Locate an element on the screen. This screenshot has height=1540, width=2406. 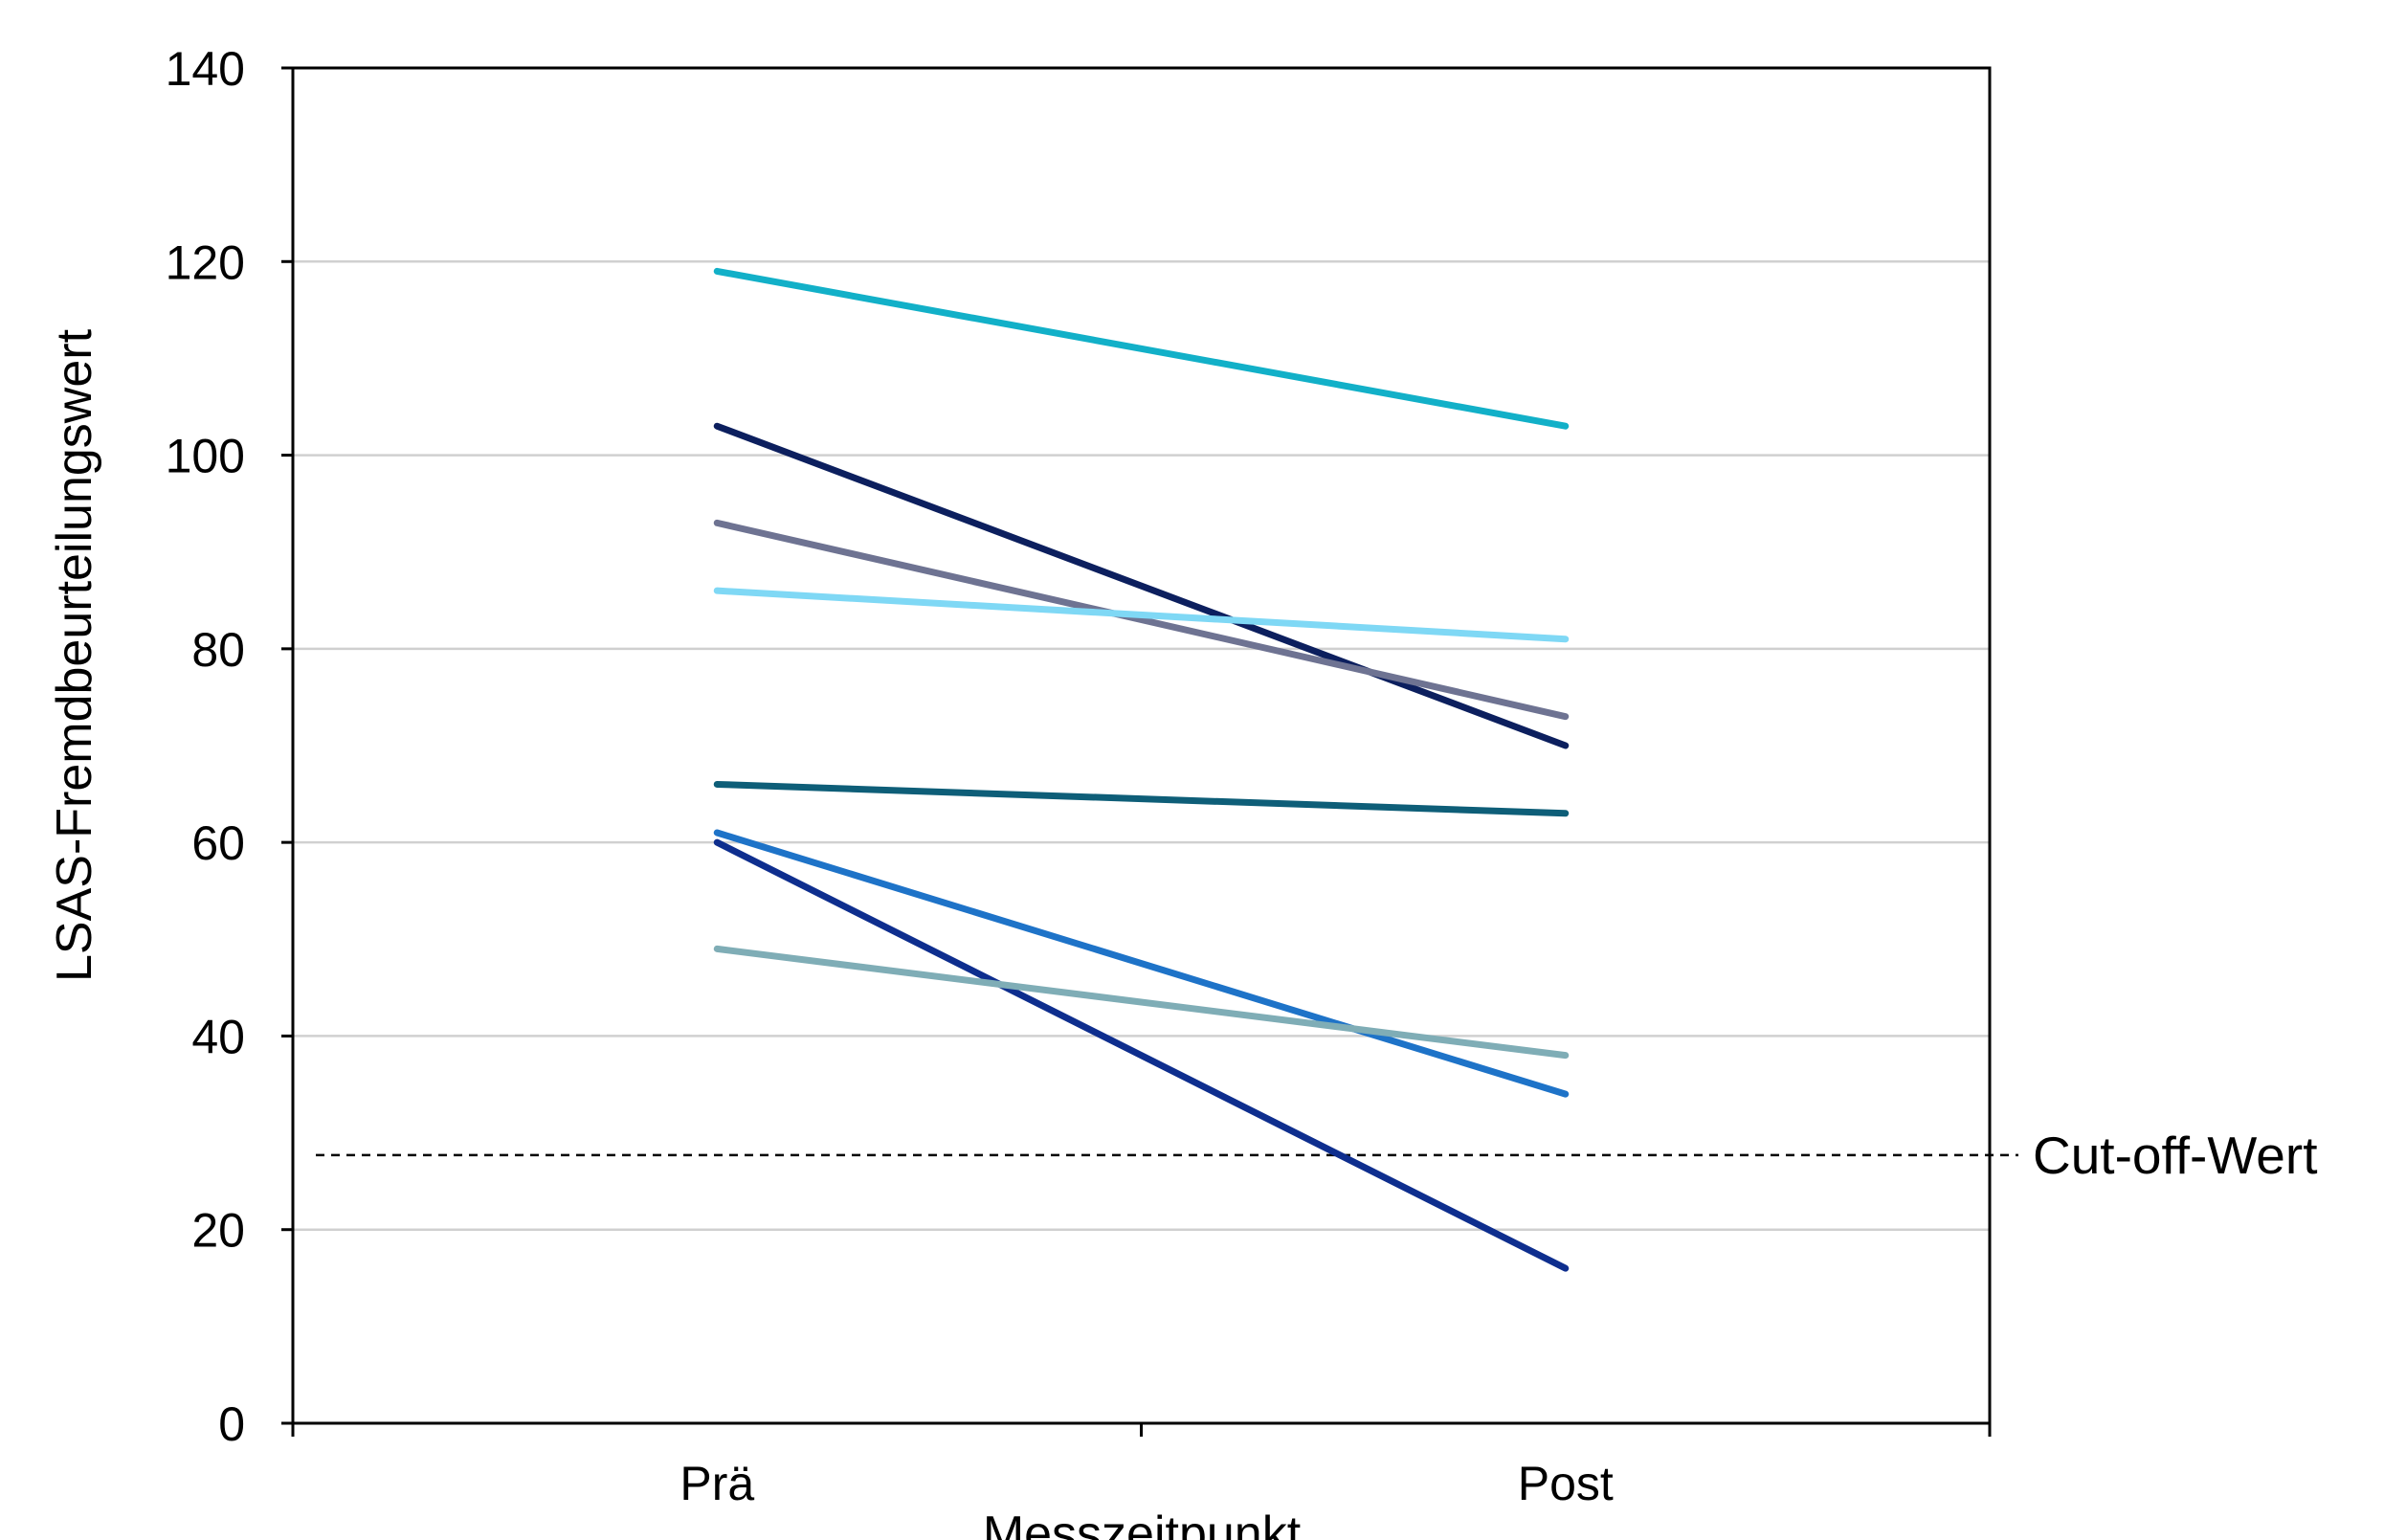
y-tick-label: 0 is located at coordinates (232, 1424).